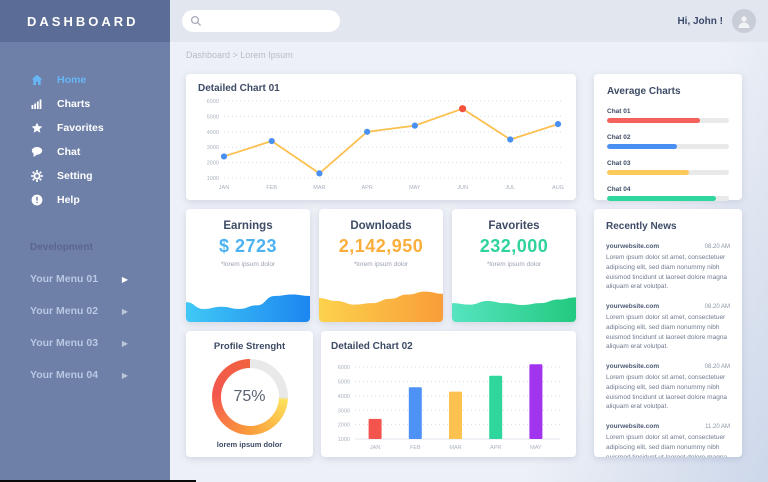 The image size is (768, 482). I want to click on svg-text: JAN, so click(224, 188).